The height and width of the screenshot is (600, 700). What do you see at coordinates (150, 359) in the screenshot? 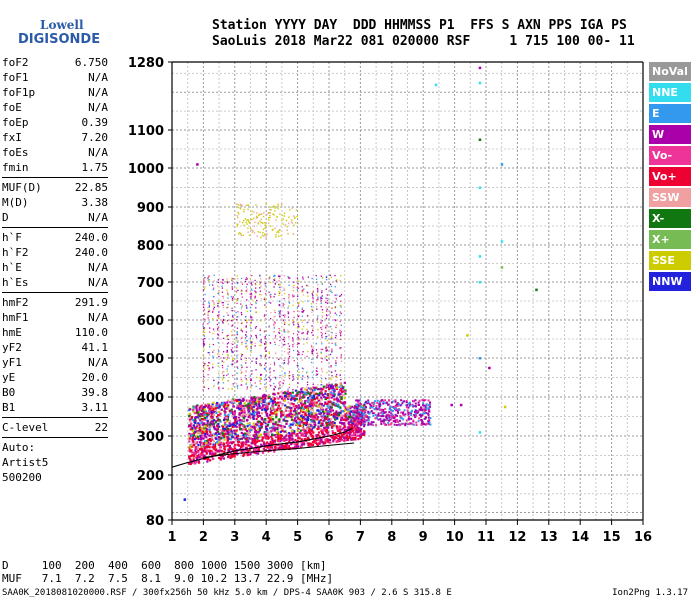
I see `y-tick-label: 500` at bounding box center [150, 359].